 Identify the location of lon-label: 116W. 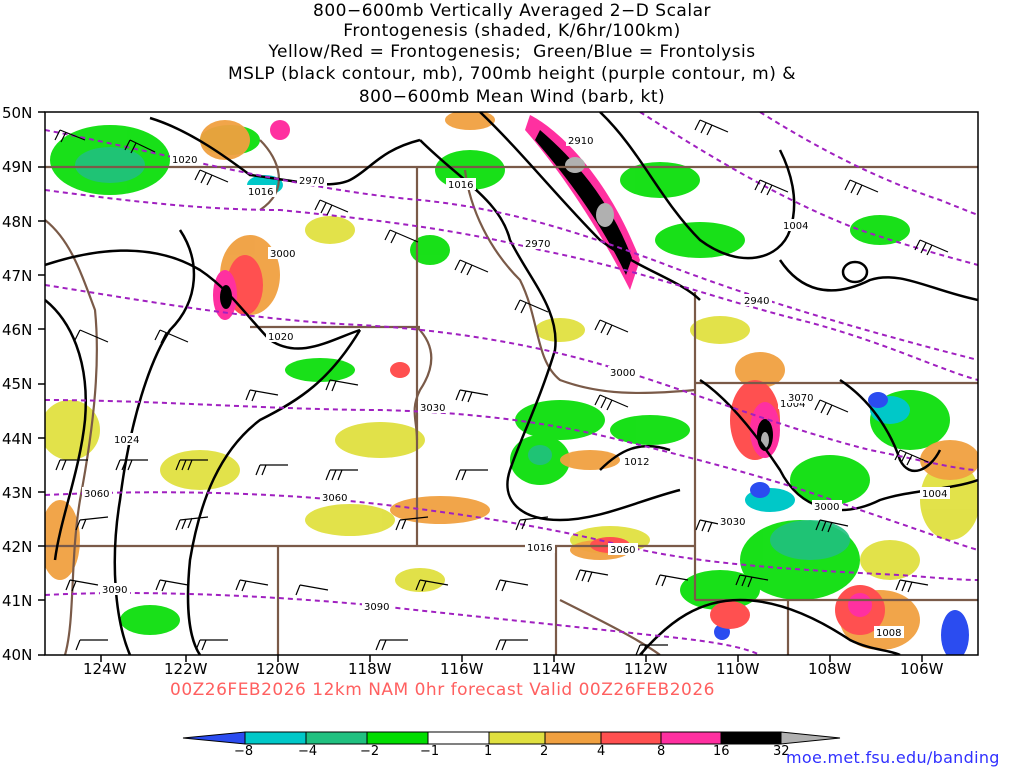
(462, 669).